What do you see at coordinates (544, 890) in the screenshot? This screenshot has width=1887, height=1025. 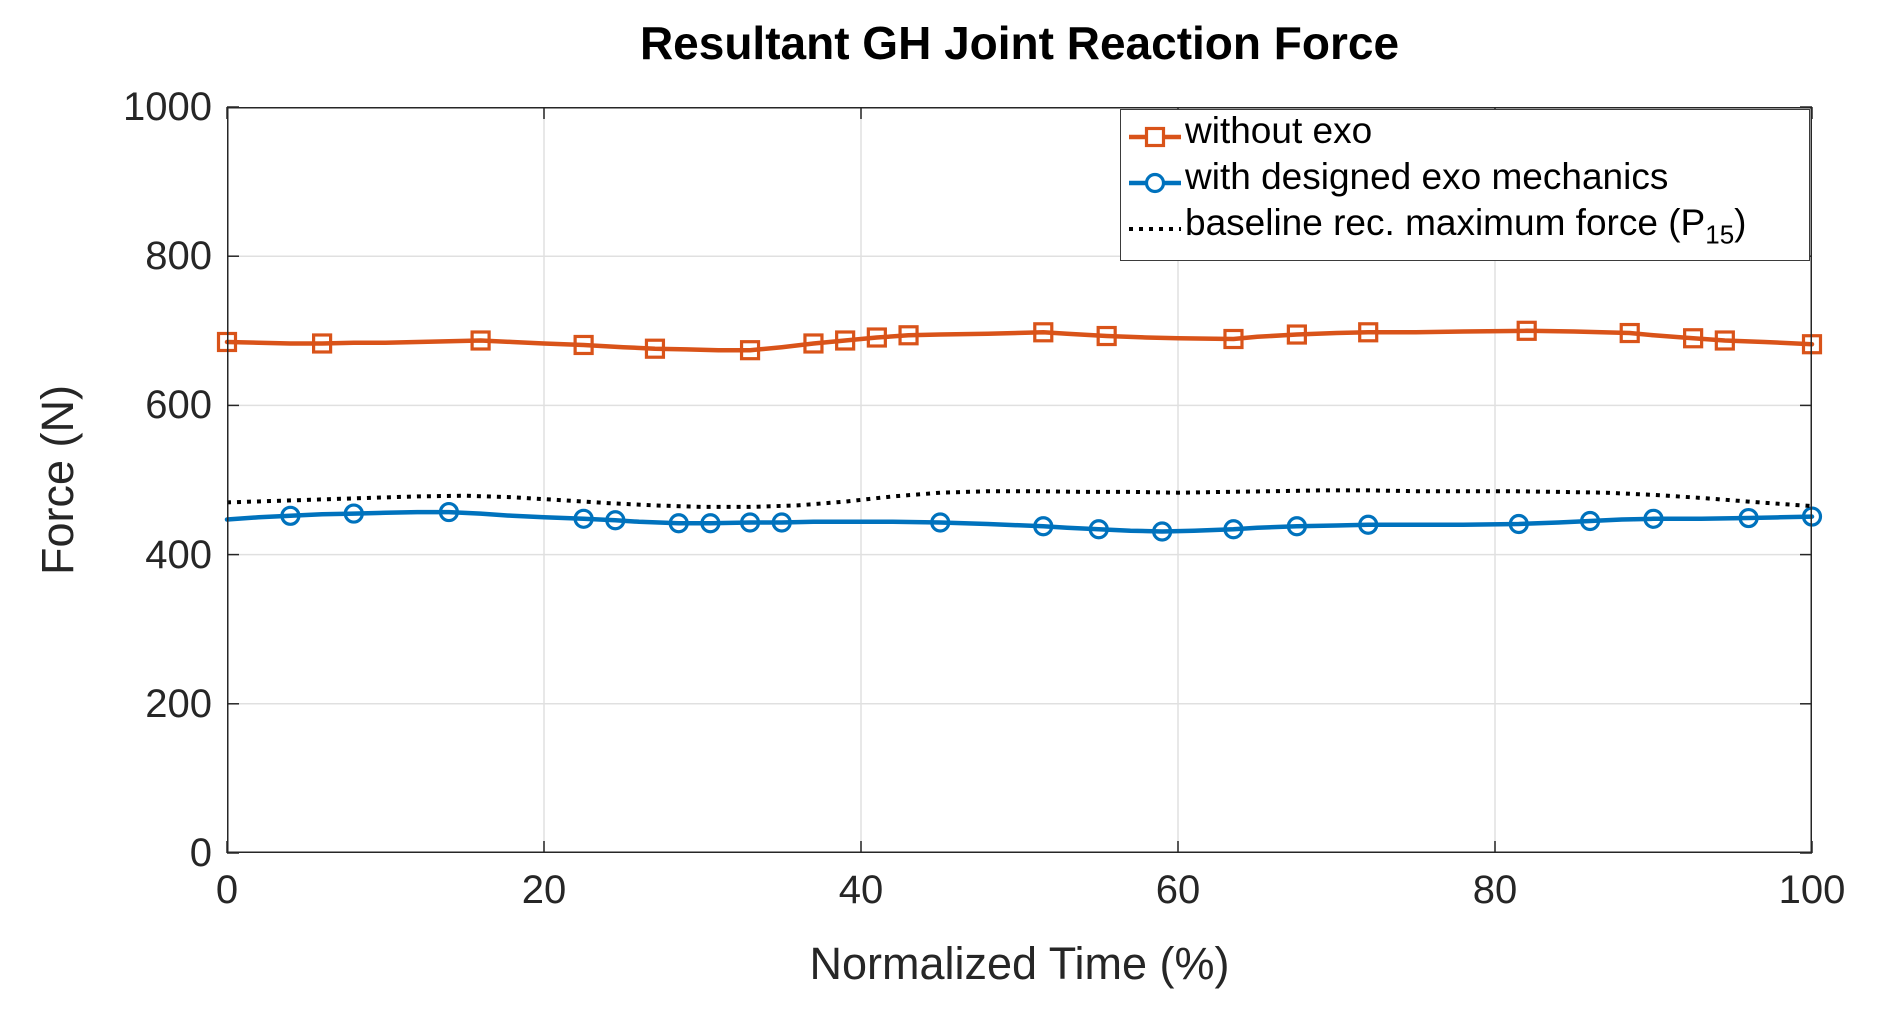 I see `x-tick-label: 20` at bounding box center [544, 890].